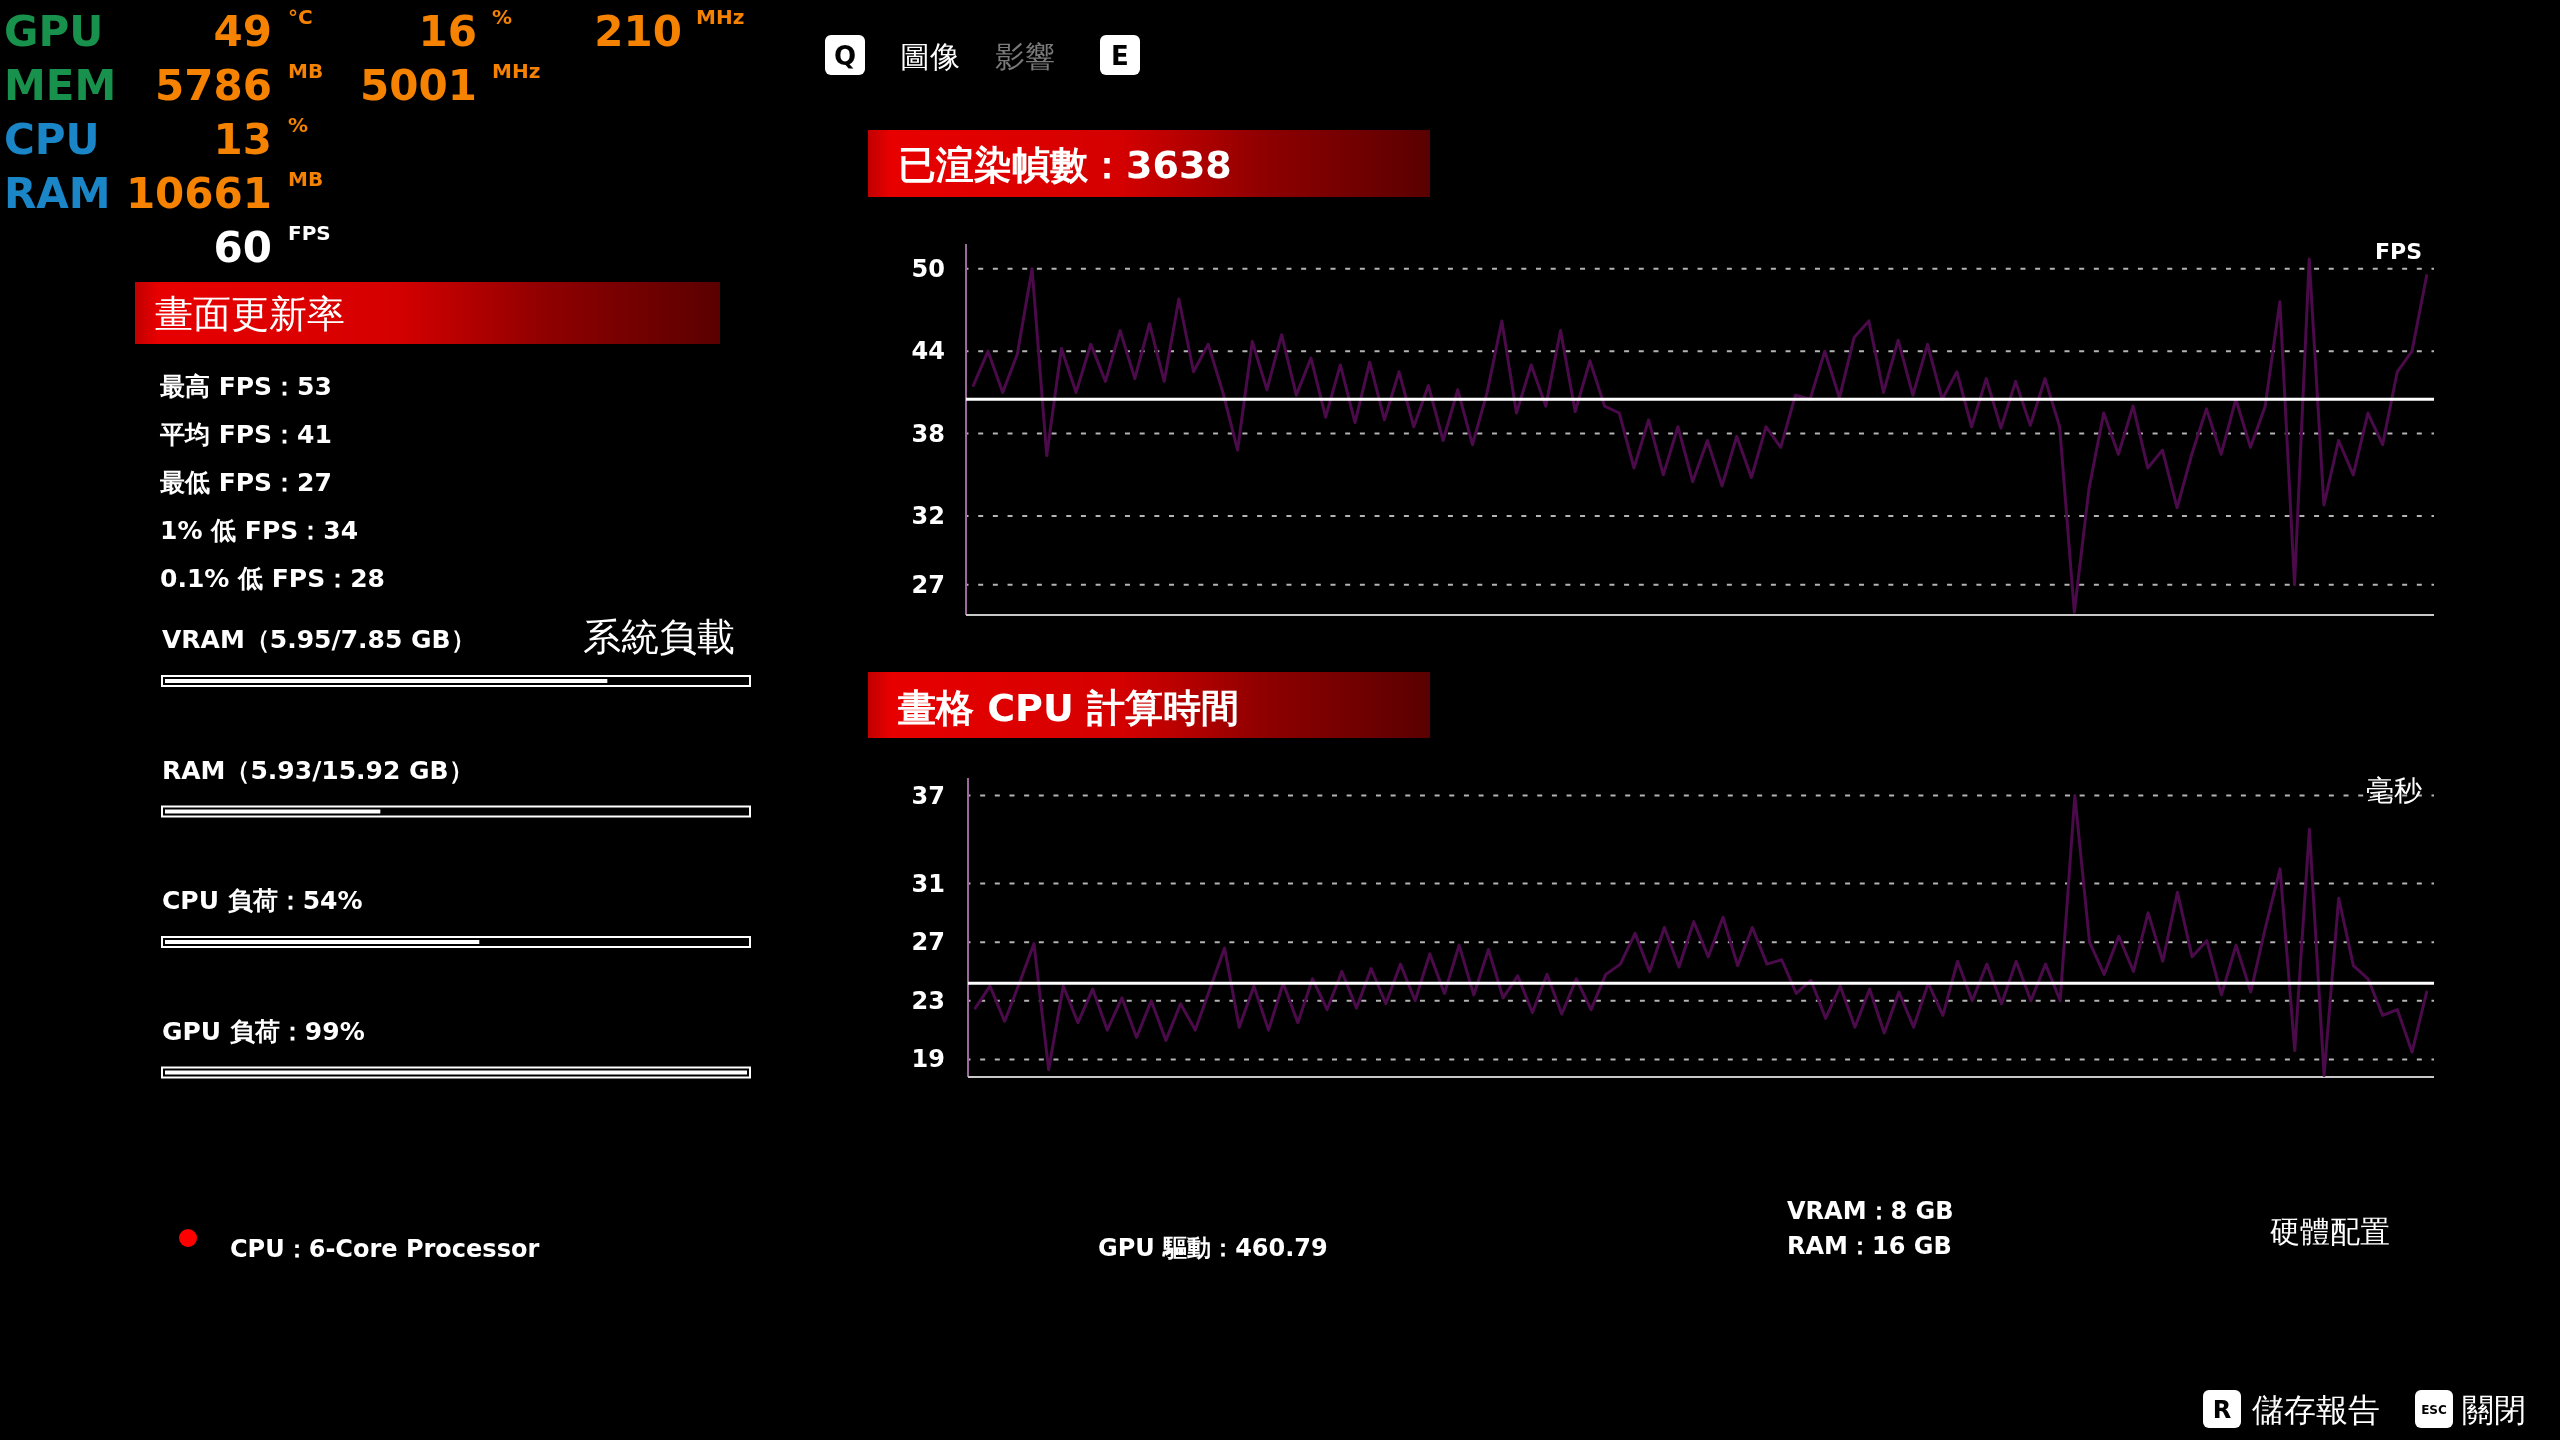  I want to click on y-tick-label: GPU 負荷：99%, so click(263, 1031).